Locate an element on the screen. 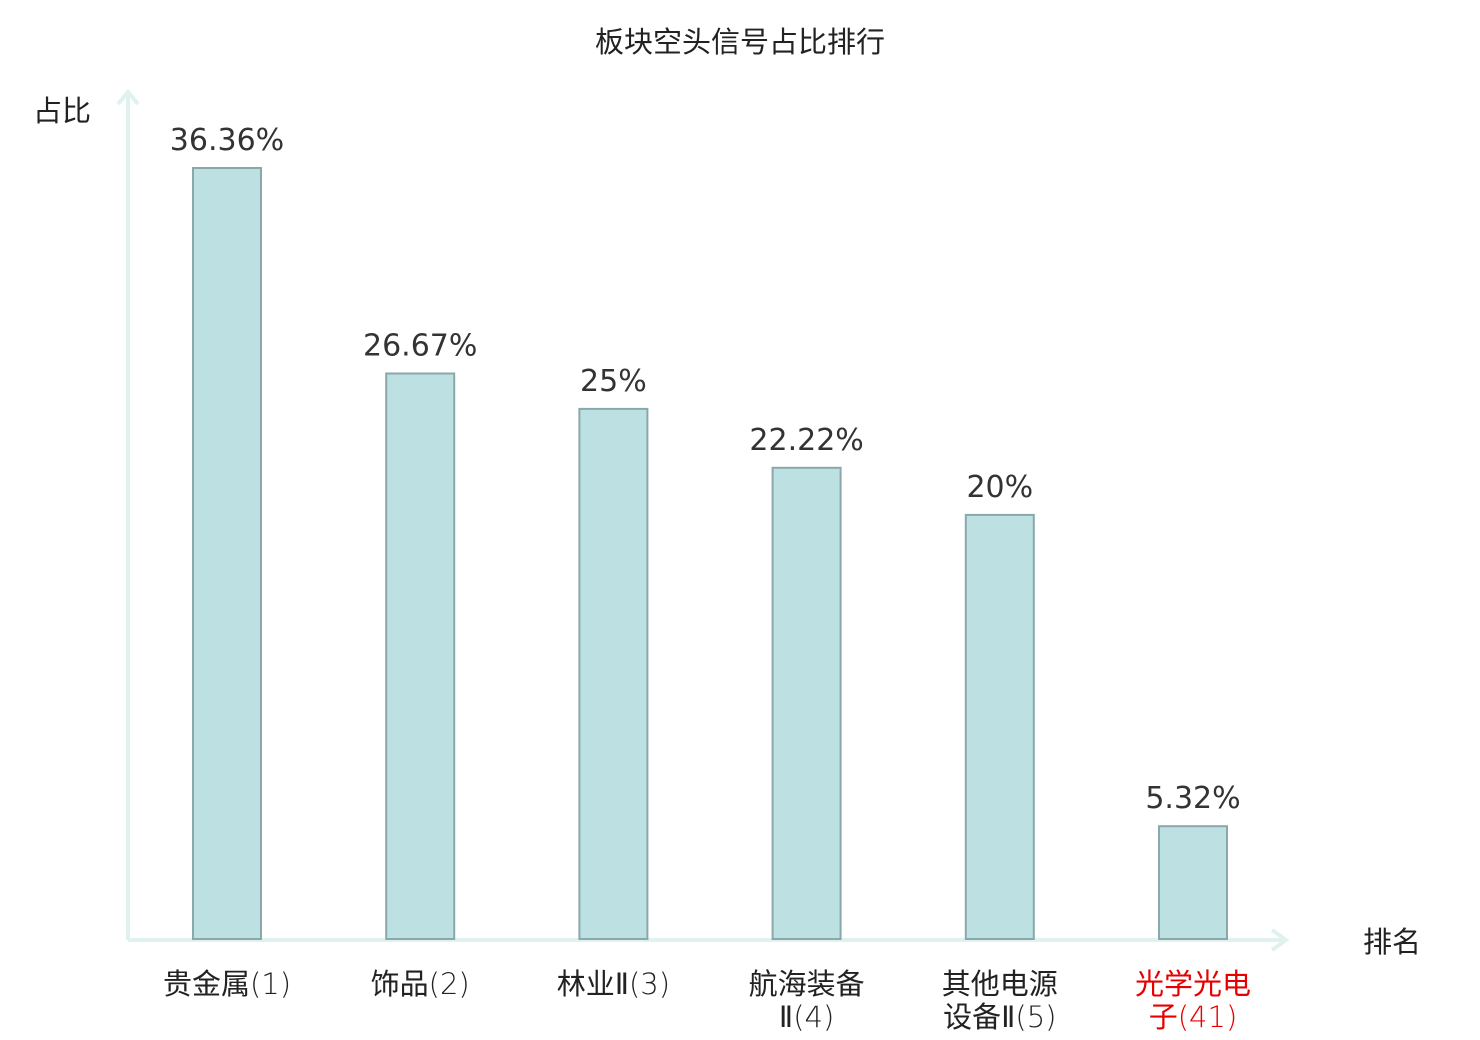 The image size is (1480, 1040). category-label: 子(41) is located at coordinates (1193, 1017).